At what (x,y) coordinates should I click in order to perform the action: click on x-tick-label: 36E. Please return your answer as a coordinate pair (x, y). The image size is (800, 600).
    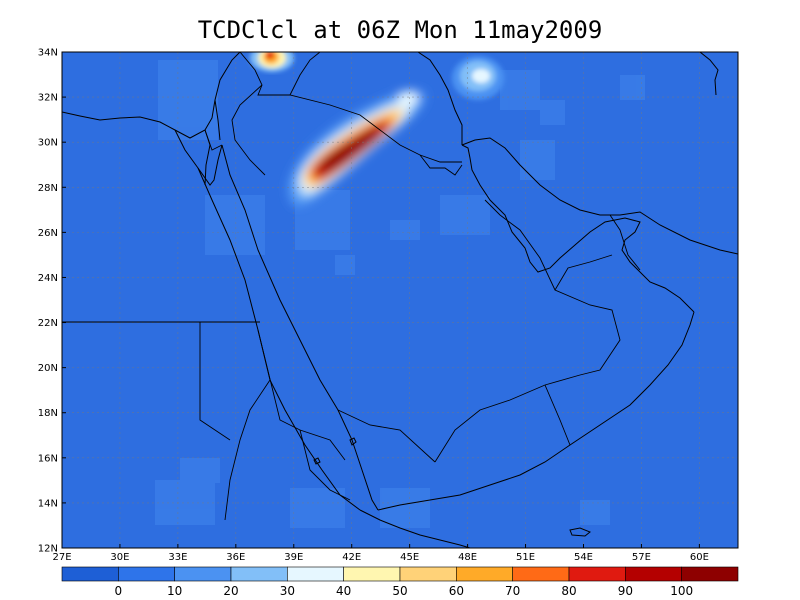
    Looking at the image, I should click on (235, 557).